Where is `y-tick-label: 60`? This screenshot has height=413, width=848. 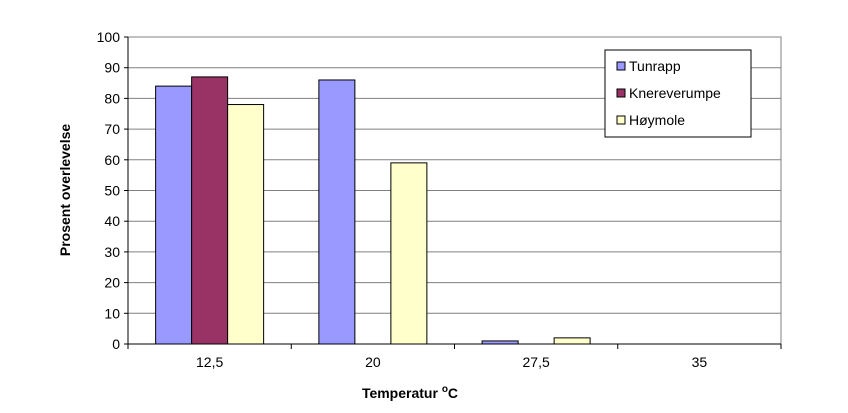 y-tick-label: 60 is located at coordinates (112, 160).